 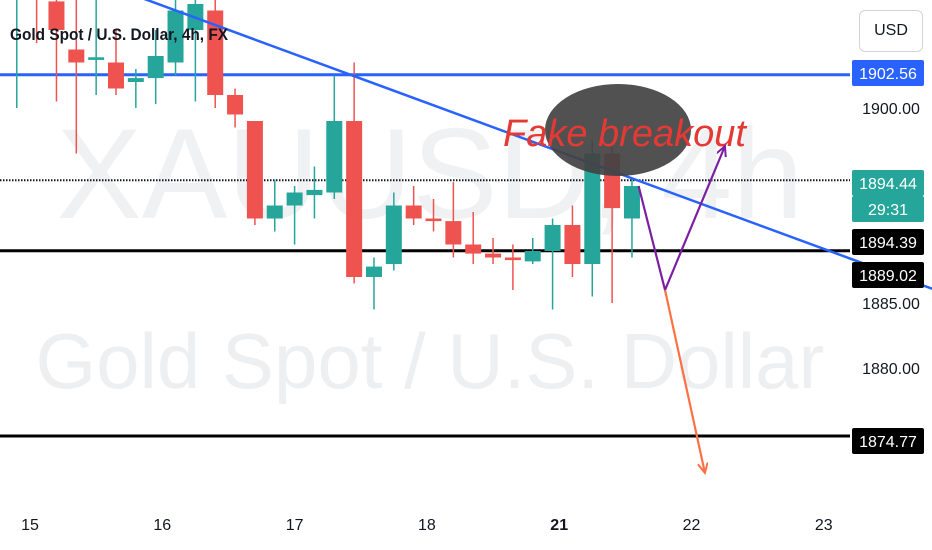 What do you see at coordinates (891, 369) in the screenshot?
I see `price-tick-label: 1880.00` at bounding box center [891, 369].